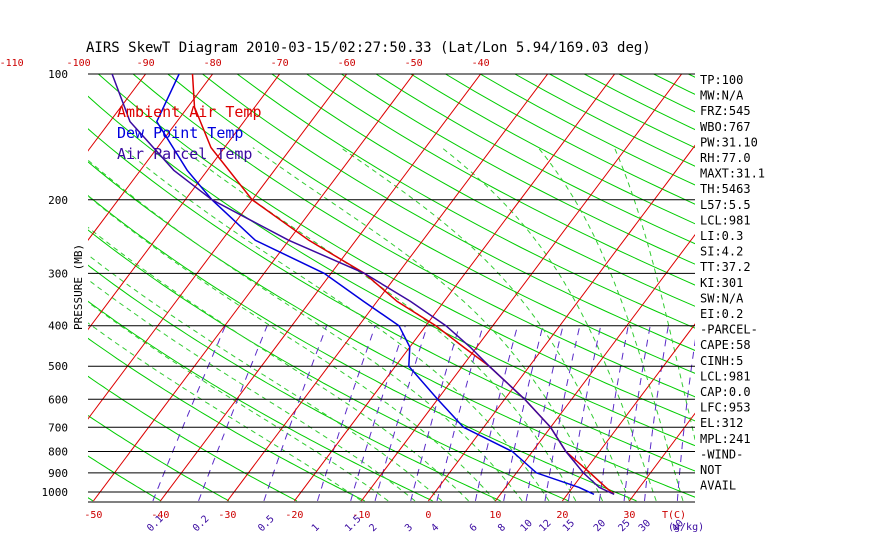 This screenshot has width=870, height=560. I want to click on side-index-label: MPL:241, so click(725, 439).